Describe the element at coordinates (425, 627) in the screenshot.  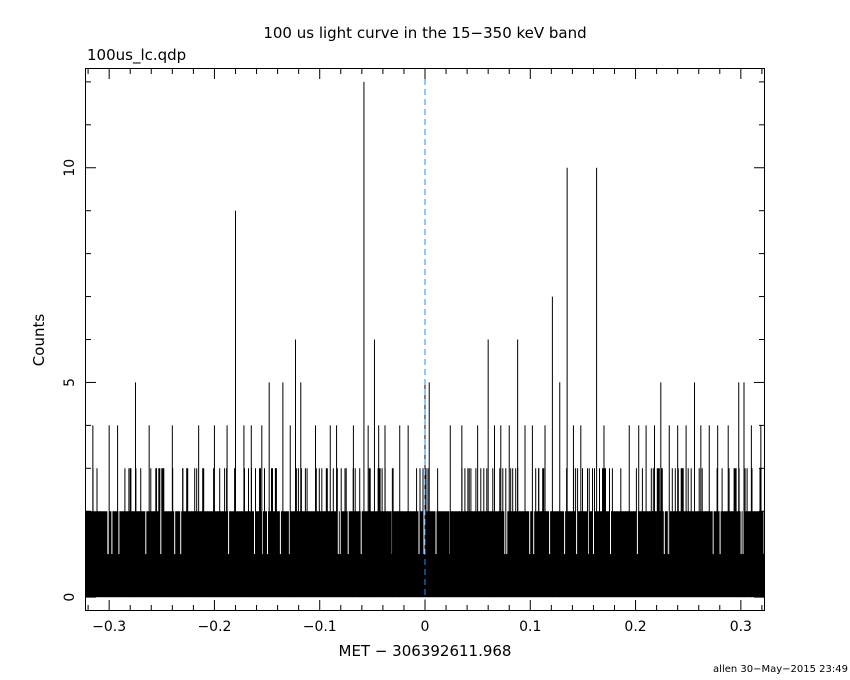
I see `x-tick-label: 0` at that location.